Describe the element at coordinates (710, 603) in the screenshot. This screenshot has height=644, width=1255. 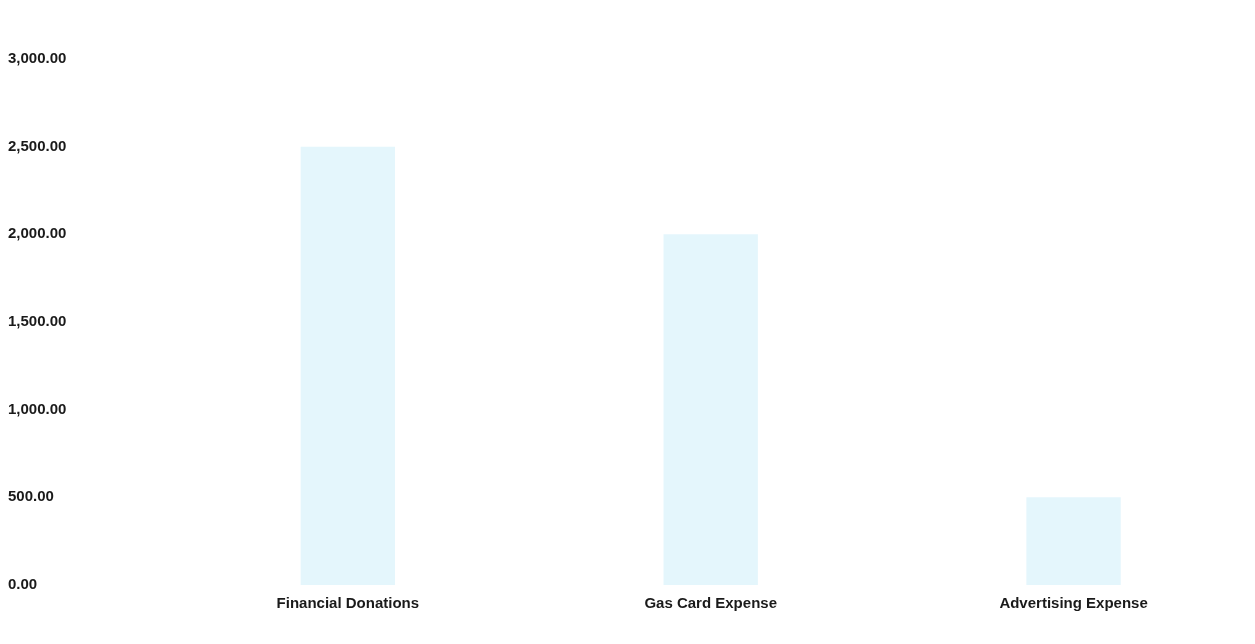
I see `x-tick-label: Gas Card Expense` at that location.